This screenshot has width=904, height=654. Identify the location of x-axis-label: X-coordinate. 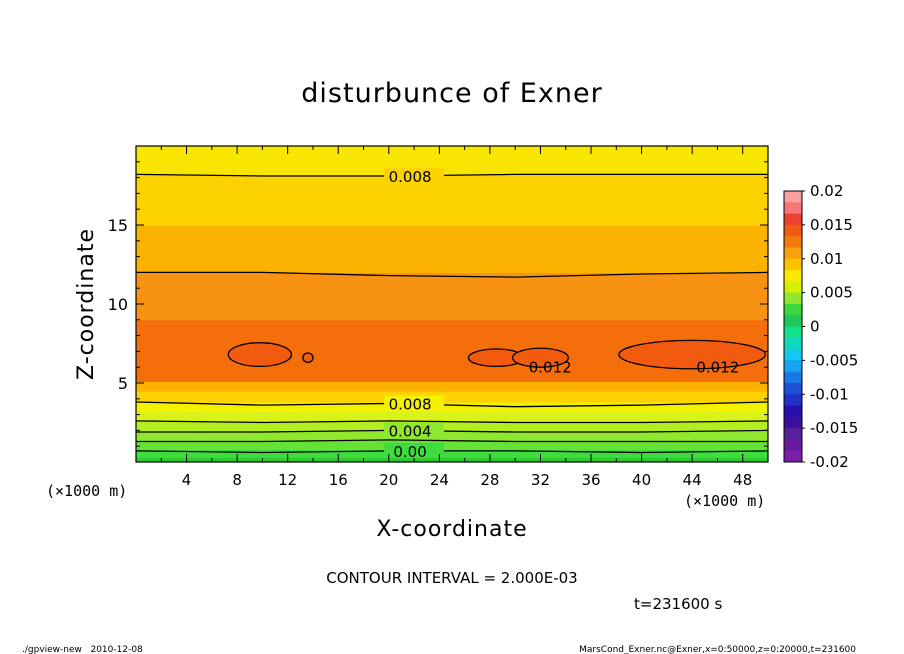
(451, 529).